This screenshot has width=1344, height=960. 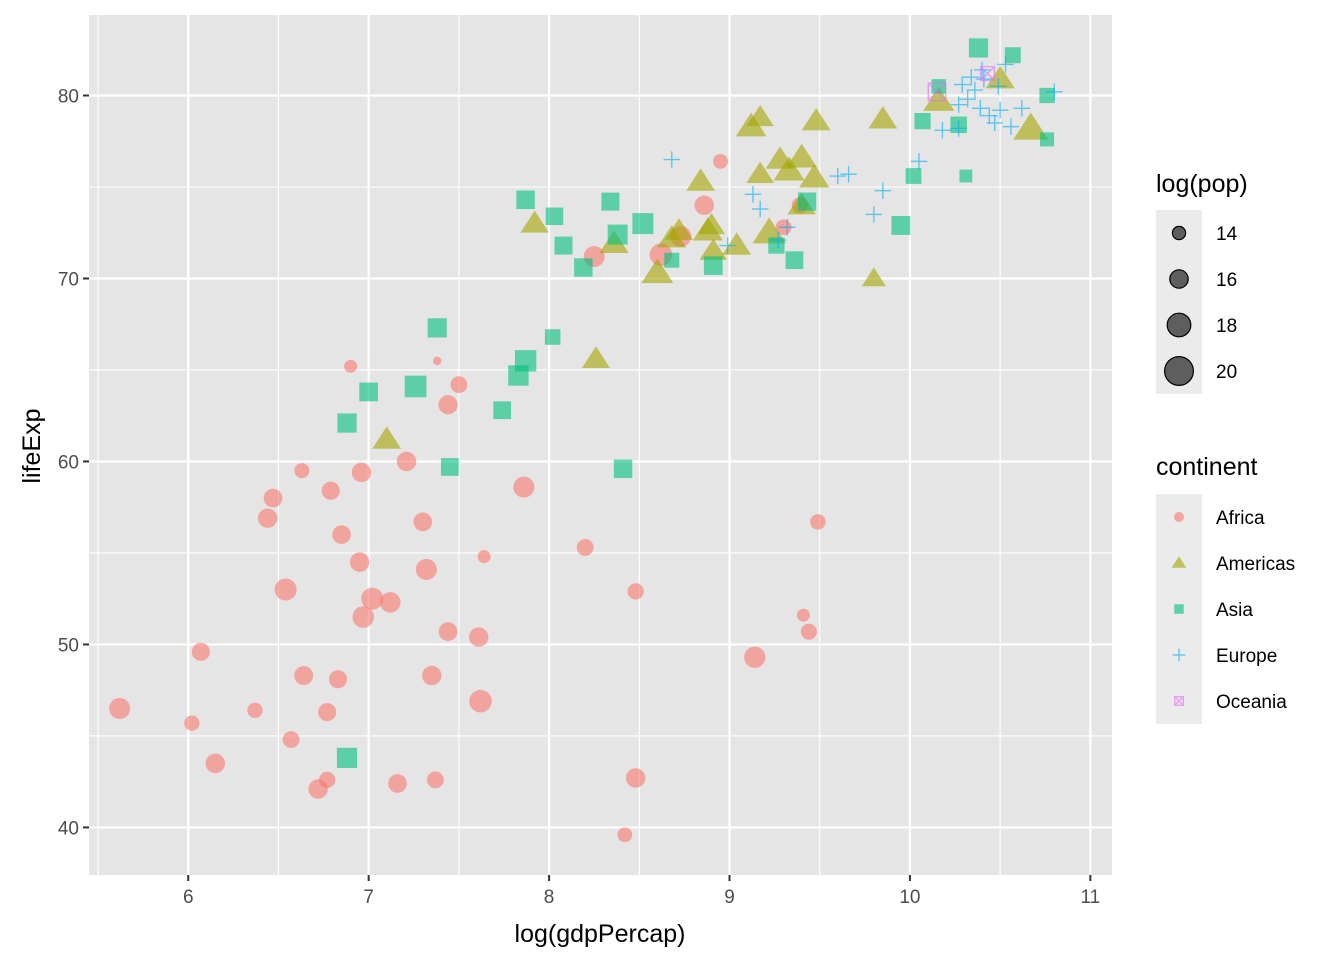 I want to click on legend-key-oceania, so click(x=1179, y=701).